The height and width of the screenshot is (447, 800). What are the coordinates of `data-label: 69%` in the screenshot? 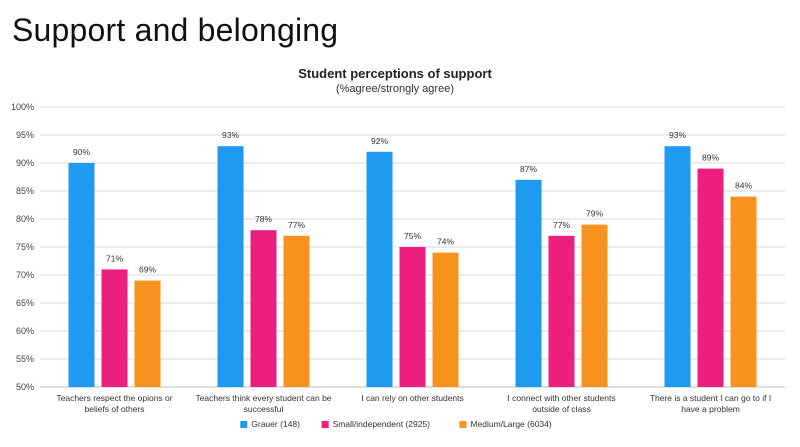 It's located at (147, 270).